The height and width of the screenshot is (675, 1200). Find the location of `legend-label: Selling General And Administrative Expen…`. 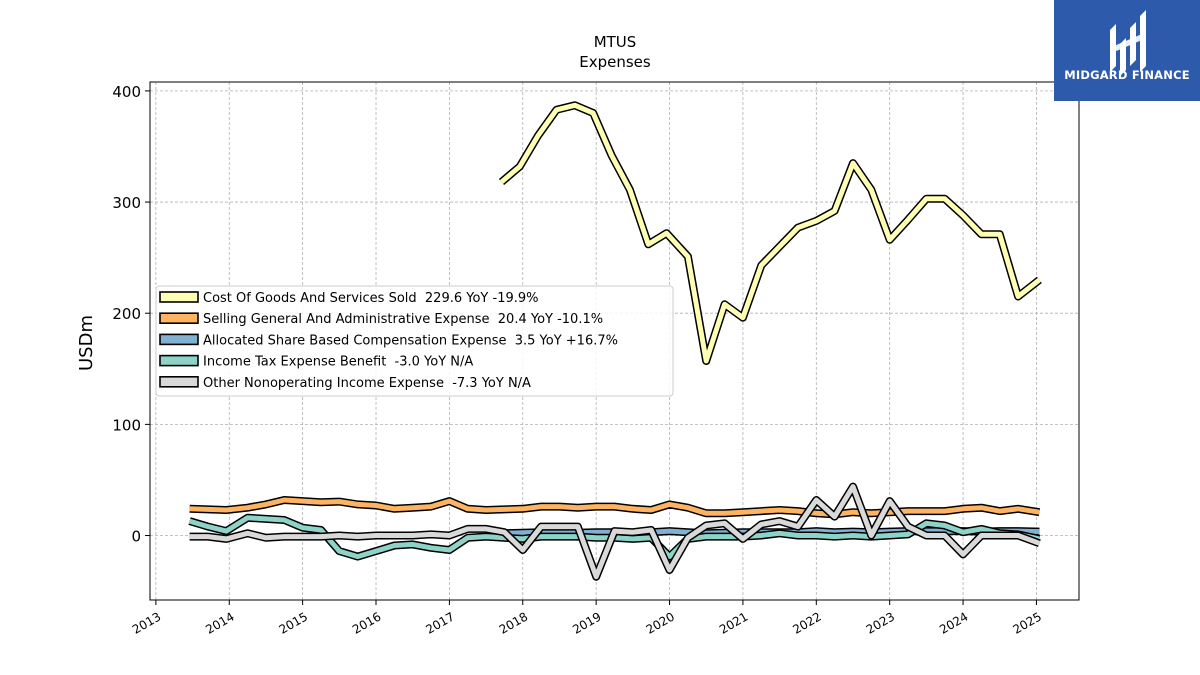

legend-label: Selling General And Administrative Expen… is located at coordinates (403, 319).